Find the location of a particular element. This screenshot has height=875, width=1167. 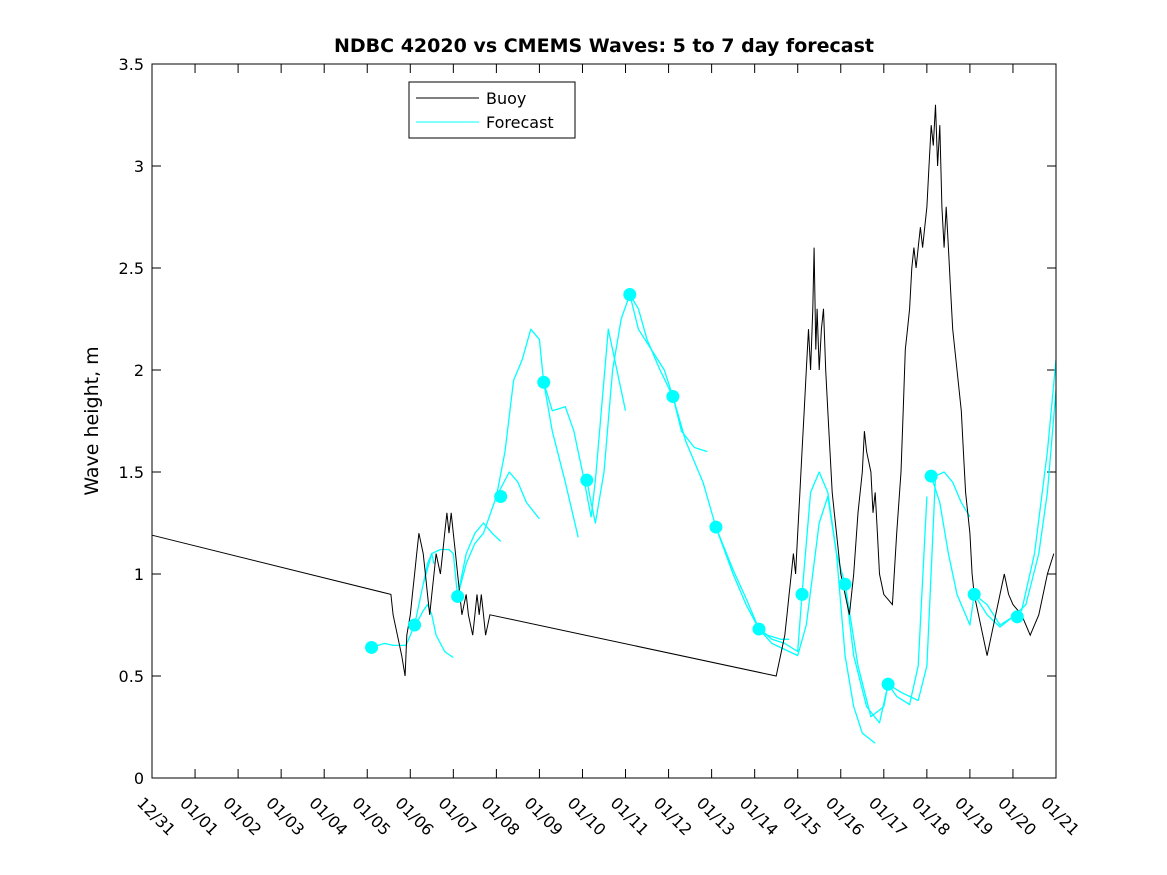

legend-box is located at coordinates (492, 110).